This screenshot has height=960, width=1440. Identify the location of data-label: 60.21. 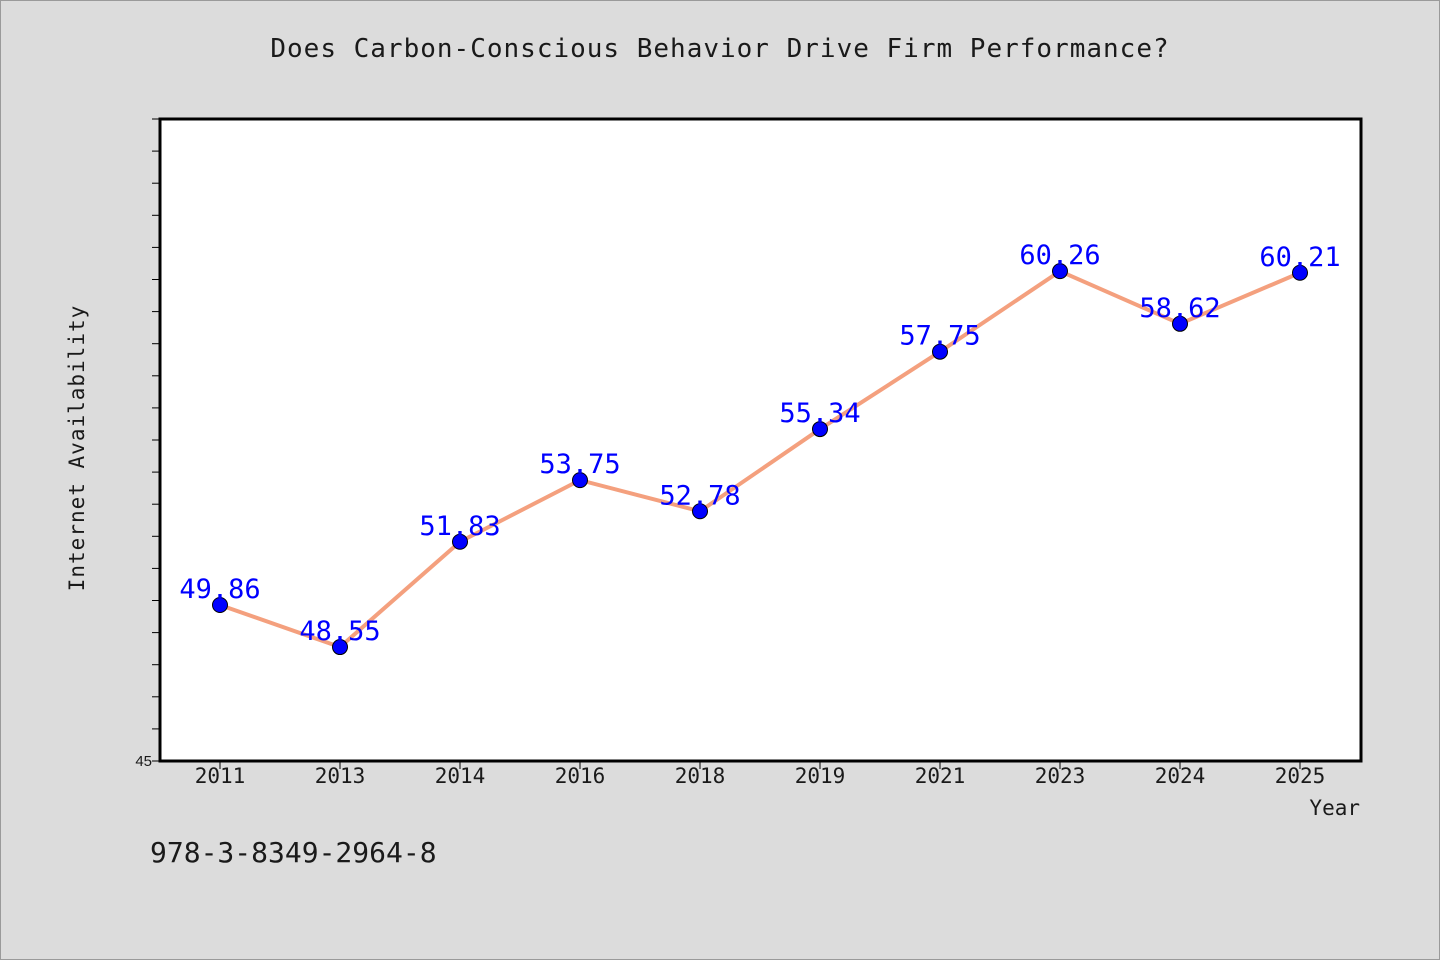
(1299, 257).